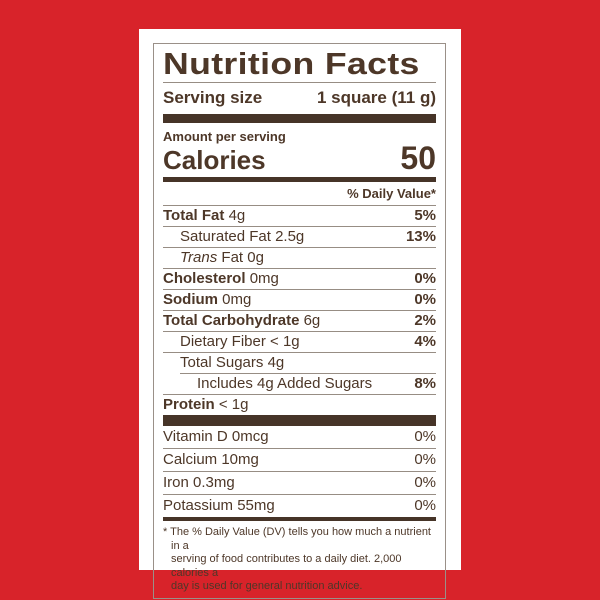 This screenshot has width=600, height=600. Describe the element at coordinates (425, 383) in the screenshot. I see `nutrient-dv: 8%` at that location.